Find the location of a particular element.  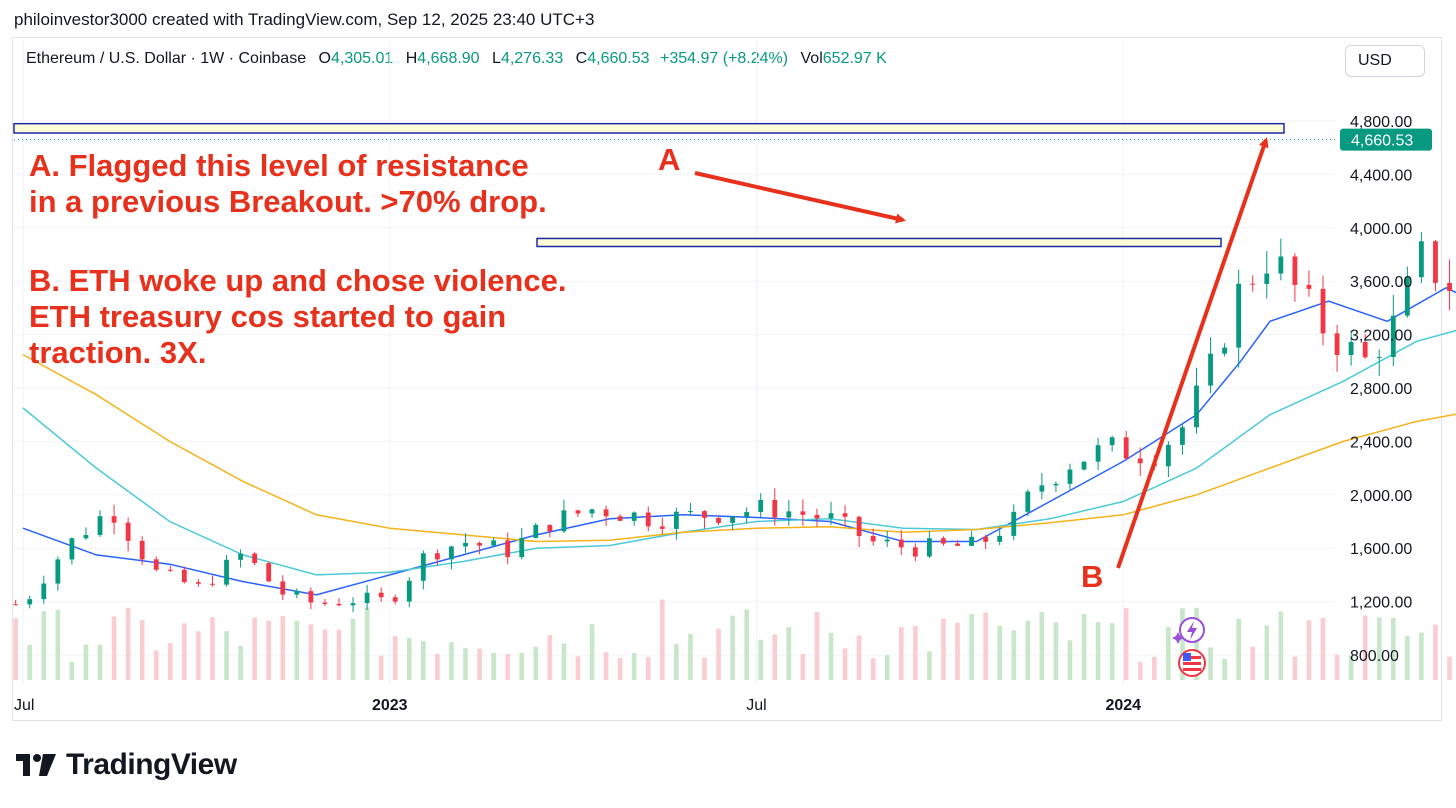

last-price-label: 4,660.53 is located at coordinates (1382, 141).